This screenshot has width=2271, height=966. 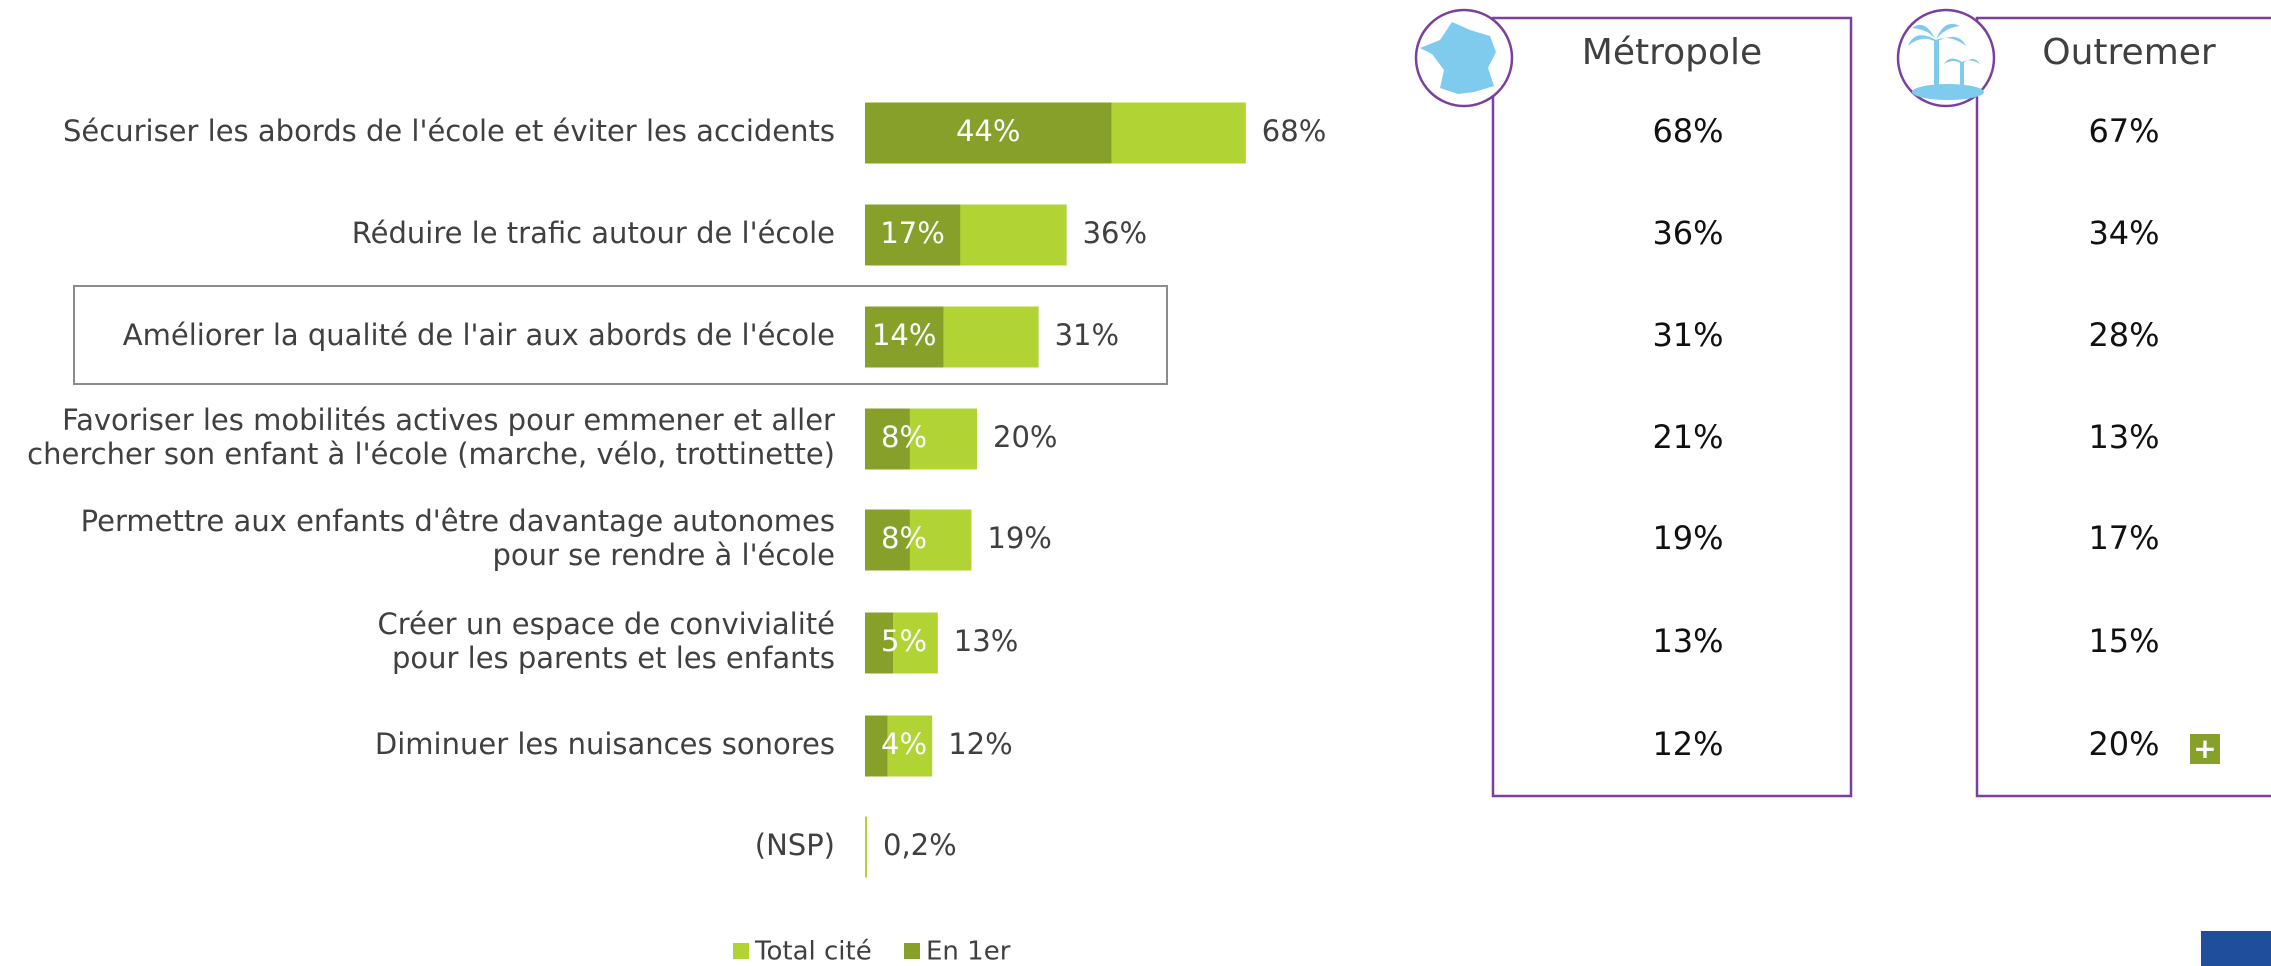 What do you see at coordinates (2123, 538) in the screenshot?
I see `panel-value: 17%` at bounding box center [2123, 538].